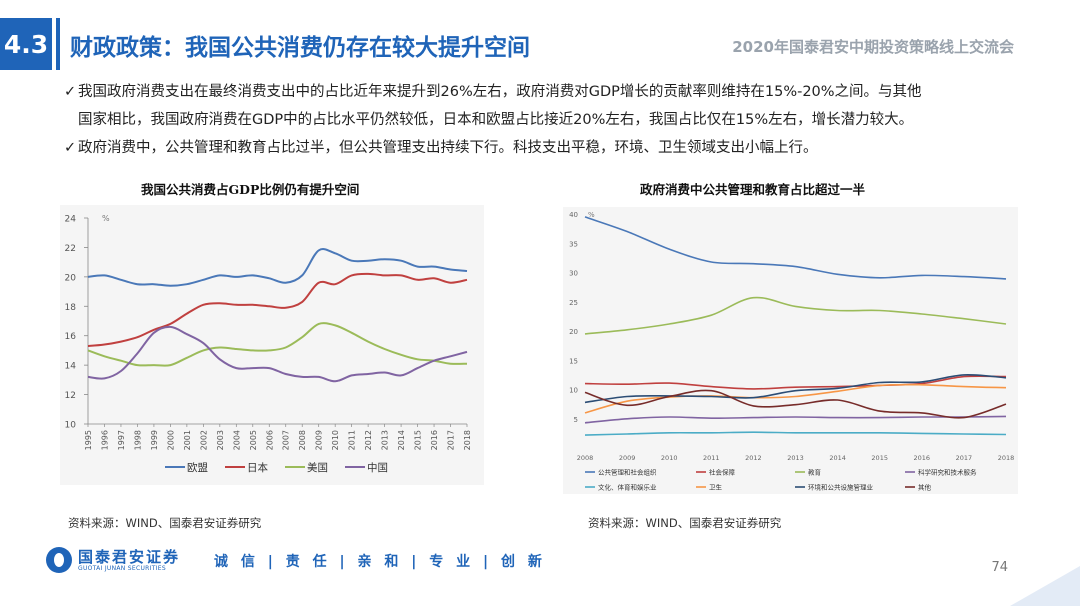 The height and width of the screenshot is (606, 1080). I want to click on legend-label: 中国, so click(377, 467).